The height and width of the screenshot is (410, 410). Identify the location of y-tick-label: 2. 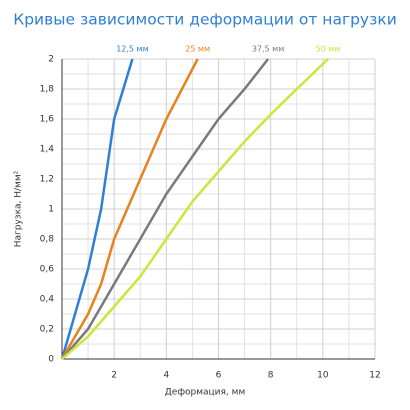
(51, 60).